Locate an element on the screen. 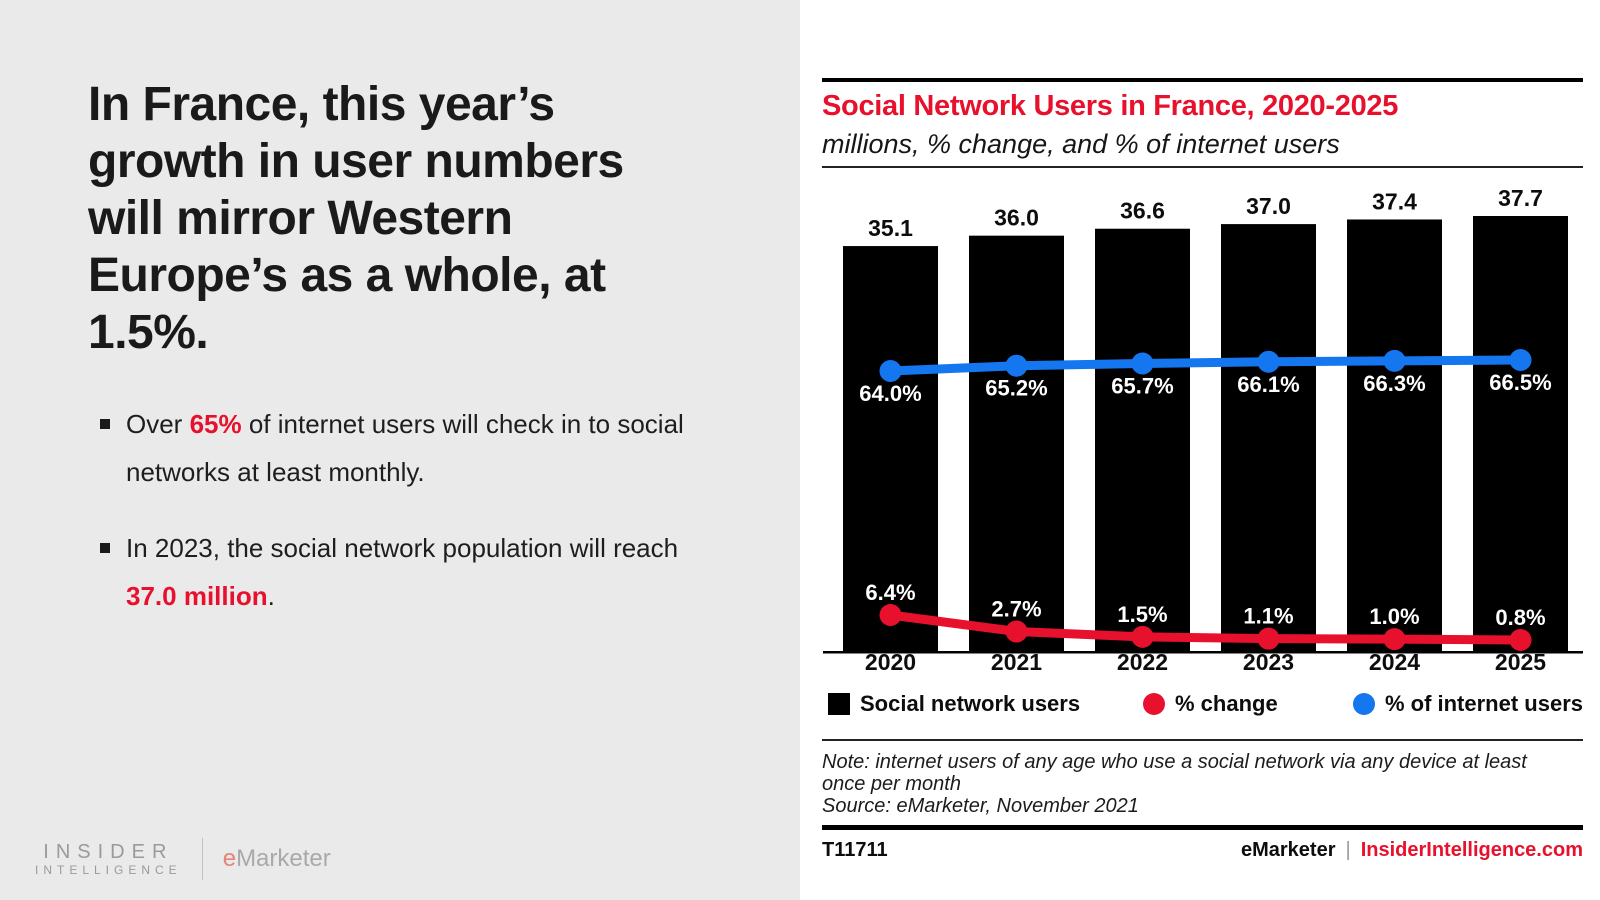  pct-change-value-label: 6.4% is located at coordinates (890, 592).